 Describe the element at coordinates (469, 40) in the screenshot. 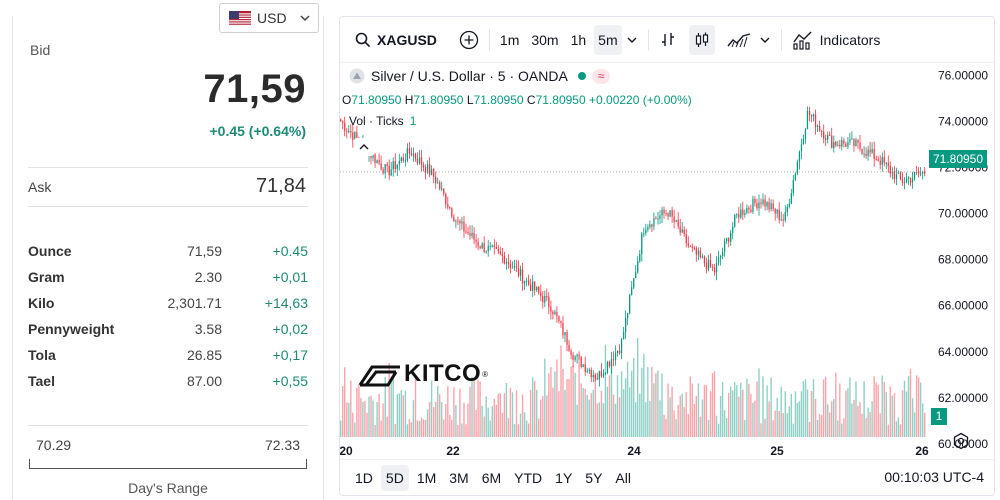

I see `compare-symbol-button` at that location.